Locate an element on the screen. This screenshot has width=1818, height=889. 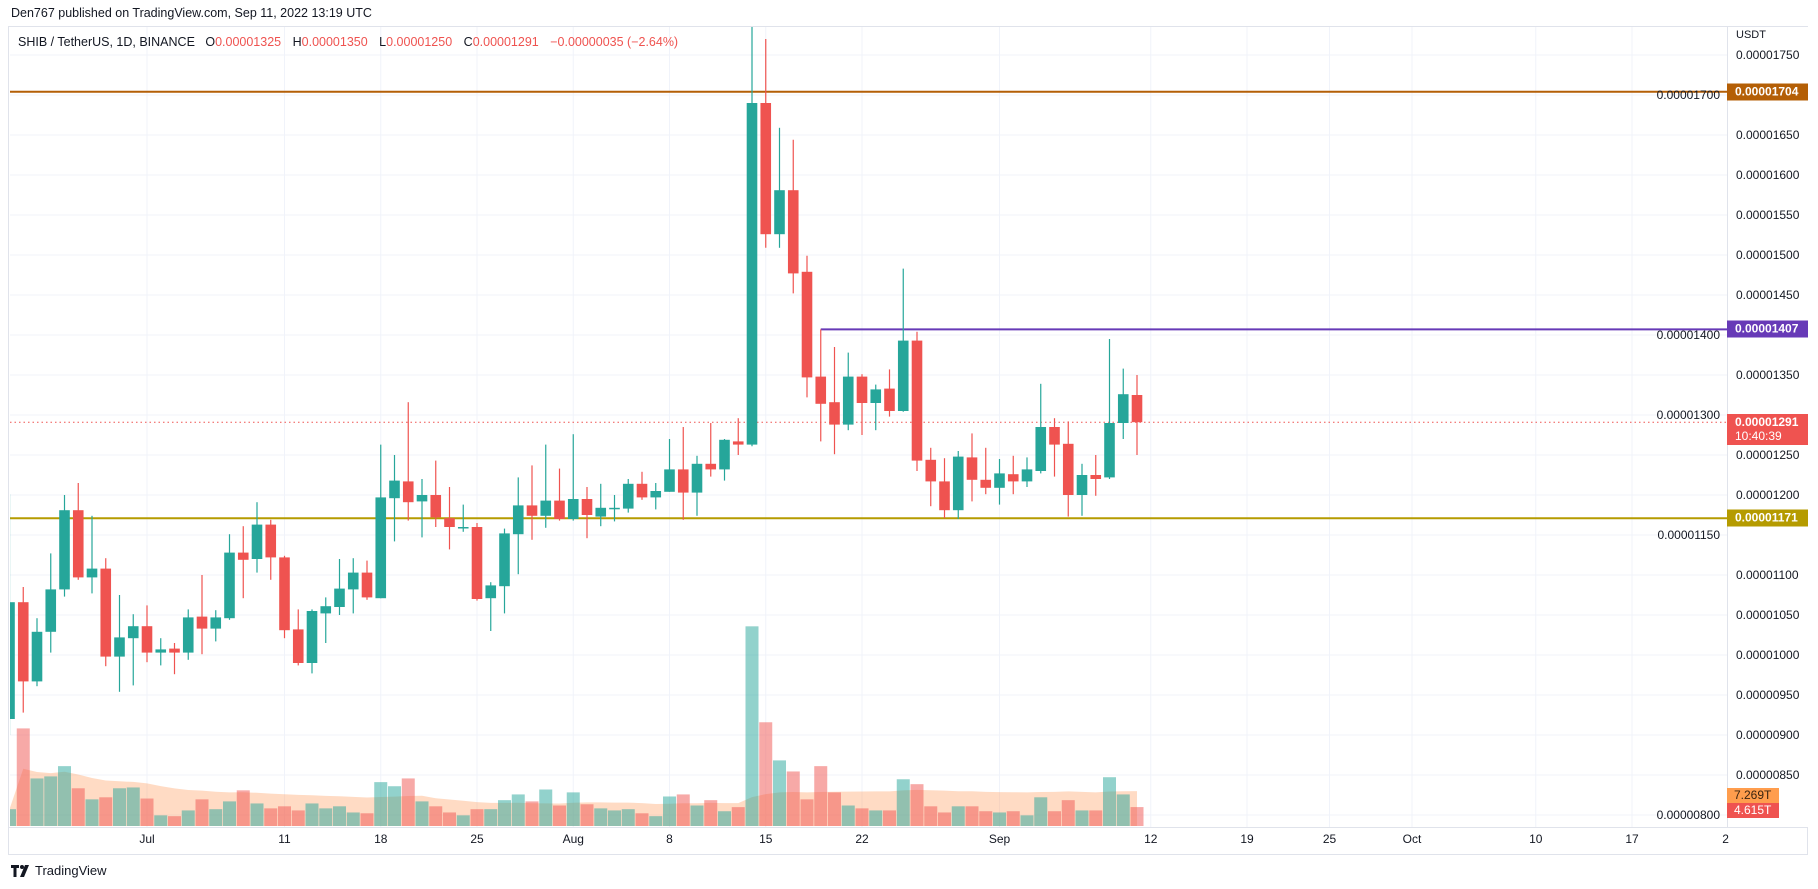
time-tick-label: 8 is located at coordinates (669, 839).